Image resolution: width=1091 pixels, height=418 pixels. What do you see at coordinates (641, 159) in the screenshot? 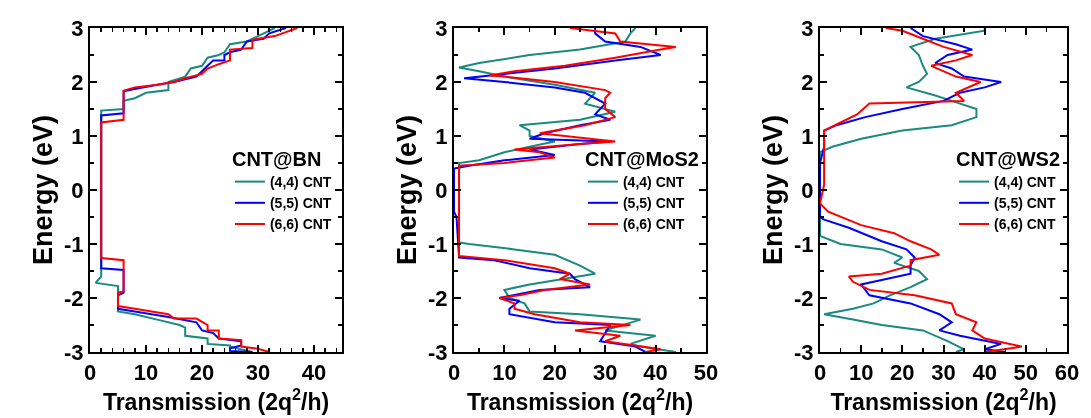
I see `legend-title: CNT@MoS2` at bounding box center [641, 159].